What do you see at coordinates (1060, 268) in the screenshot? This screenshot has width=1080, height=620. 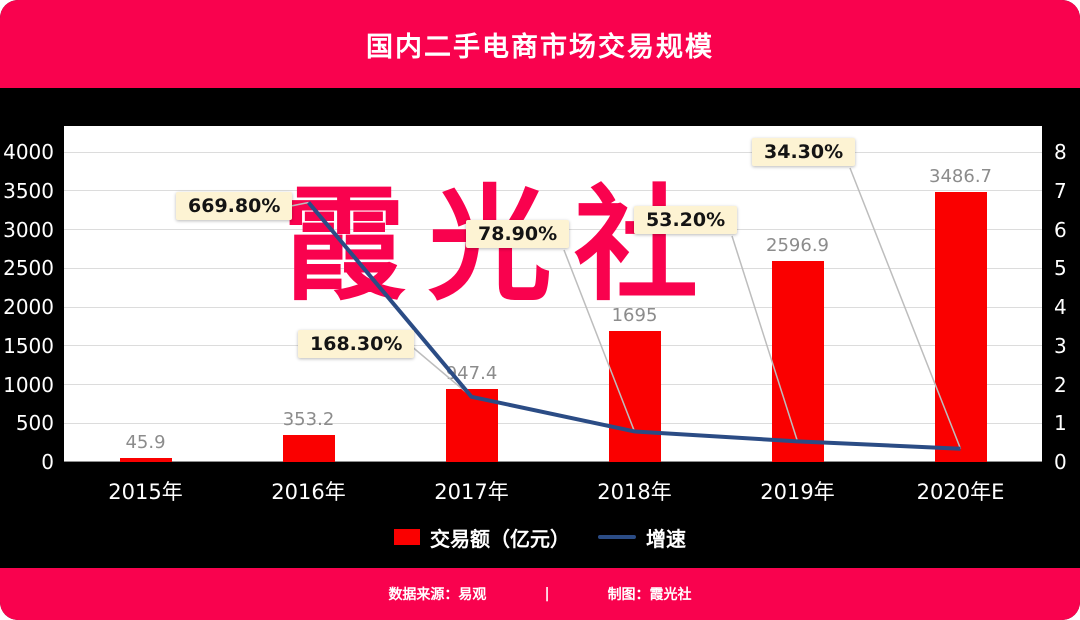 I see `right-axis-tick: 5` at bounding box center [1060, 268].